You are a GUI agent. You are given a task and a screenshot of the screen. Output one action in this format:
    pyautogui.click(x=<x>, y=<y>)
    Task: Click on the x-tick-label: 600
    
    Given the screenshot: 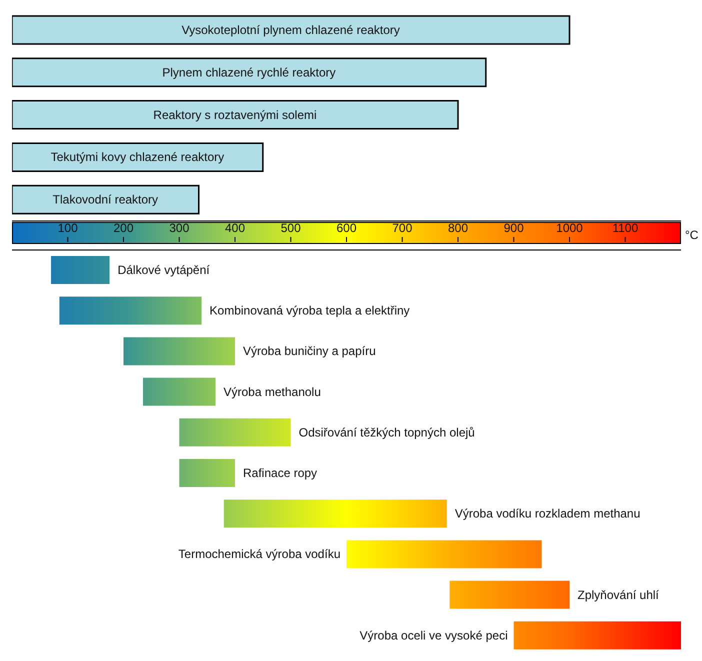 What is the action you would take?
    pyautogui.click(x=346, y=228)
    